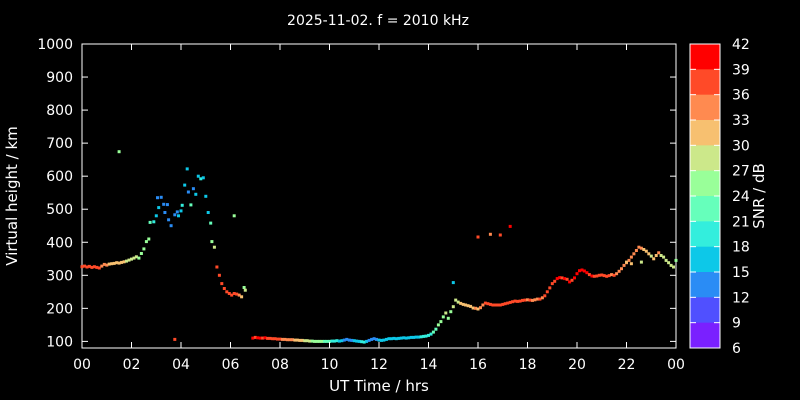 The width and height of the screenshot is (800, 400). Describe the element at coordinates (741, 273) in the screenshot. I see `colorbar-tick-label: 15` at that location.